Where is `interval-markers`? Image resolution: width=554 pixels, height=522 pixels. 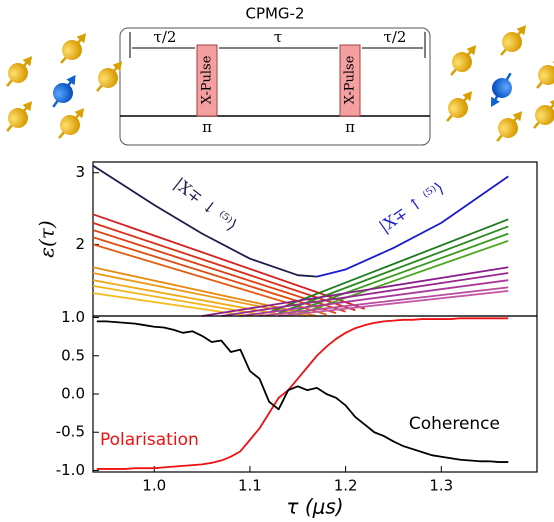
interval-markers is located at coordinates (277, 45).